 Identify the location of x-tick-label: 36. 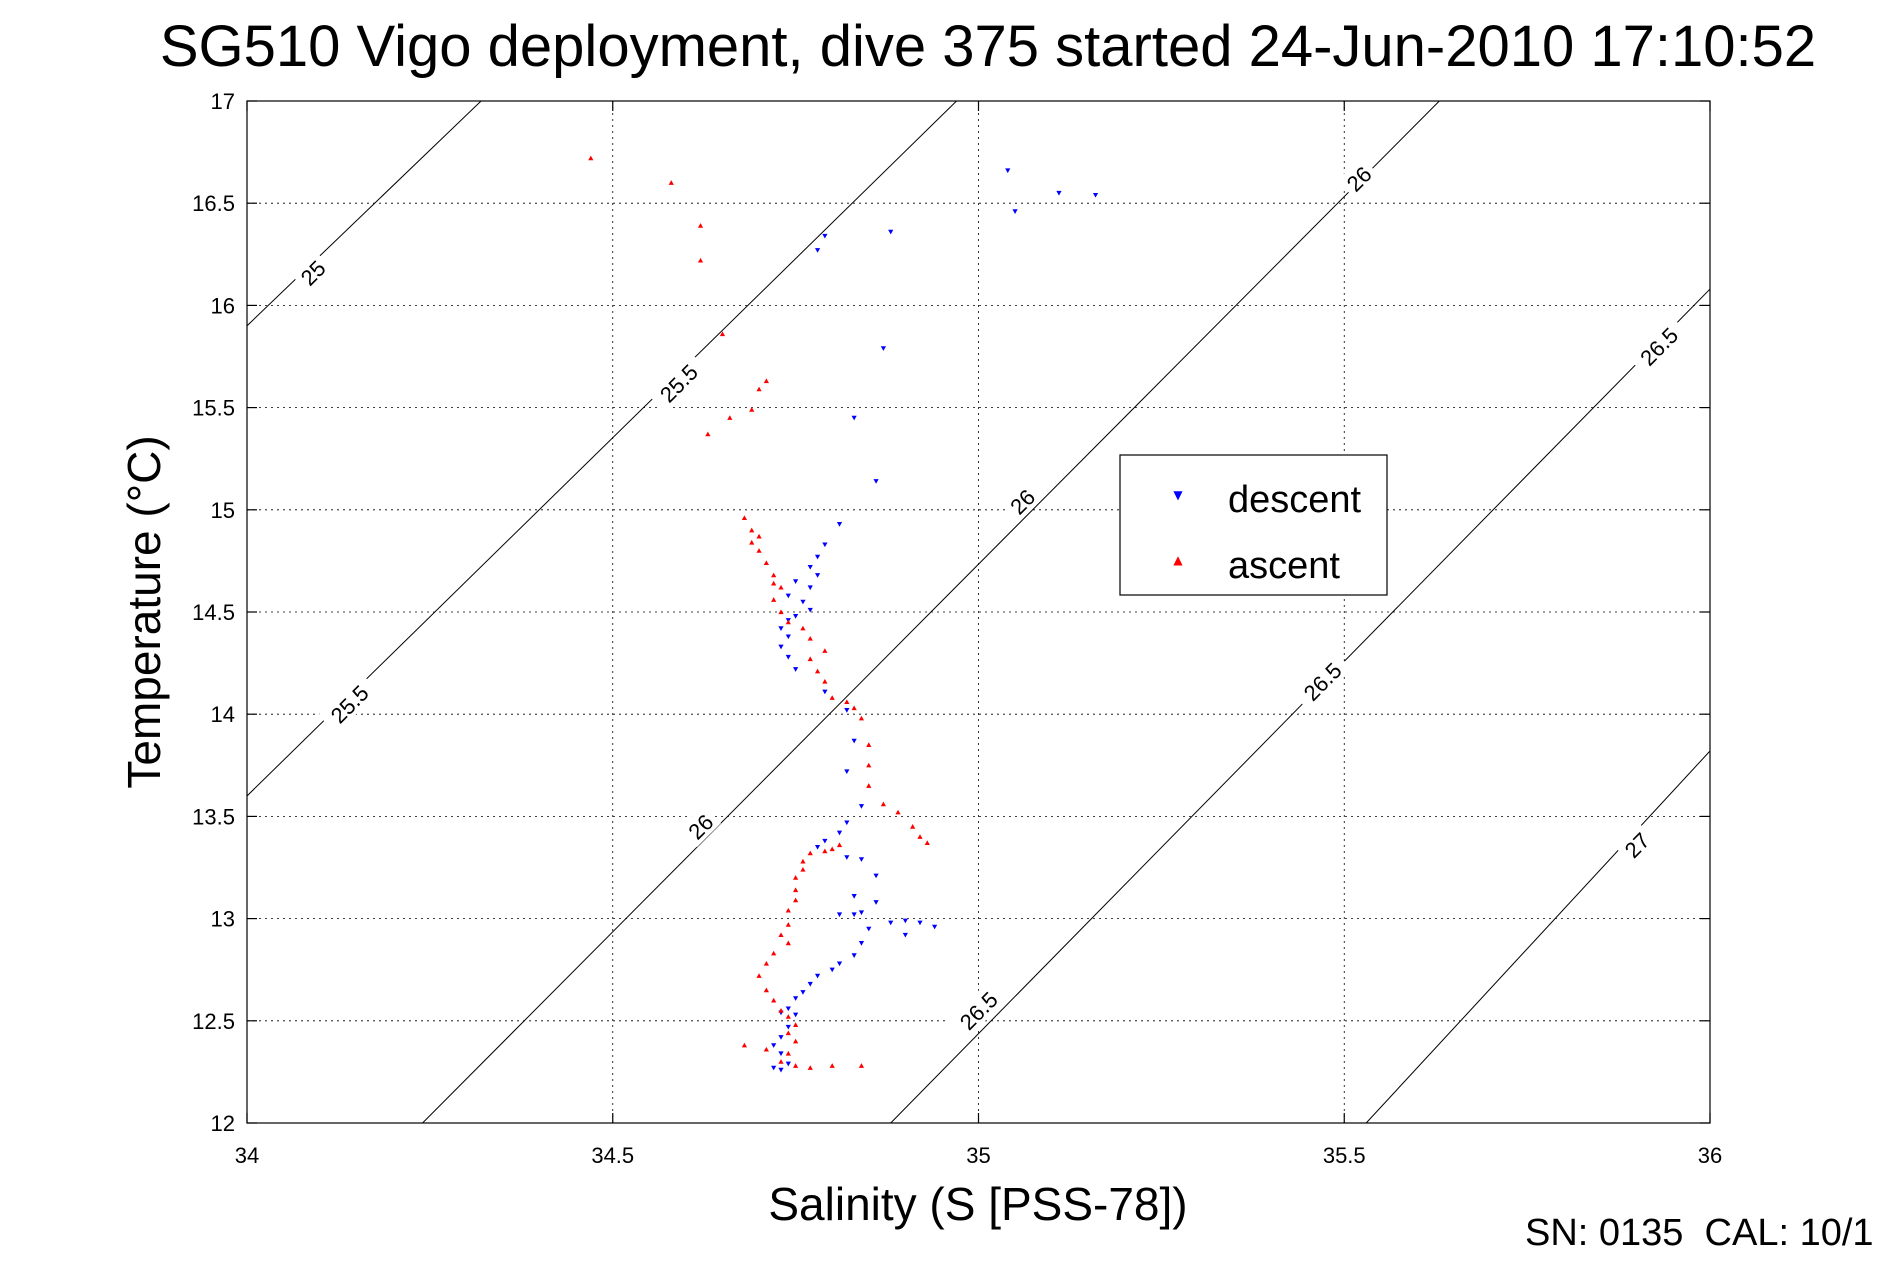
(1710, 1155).